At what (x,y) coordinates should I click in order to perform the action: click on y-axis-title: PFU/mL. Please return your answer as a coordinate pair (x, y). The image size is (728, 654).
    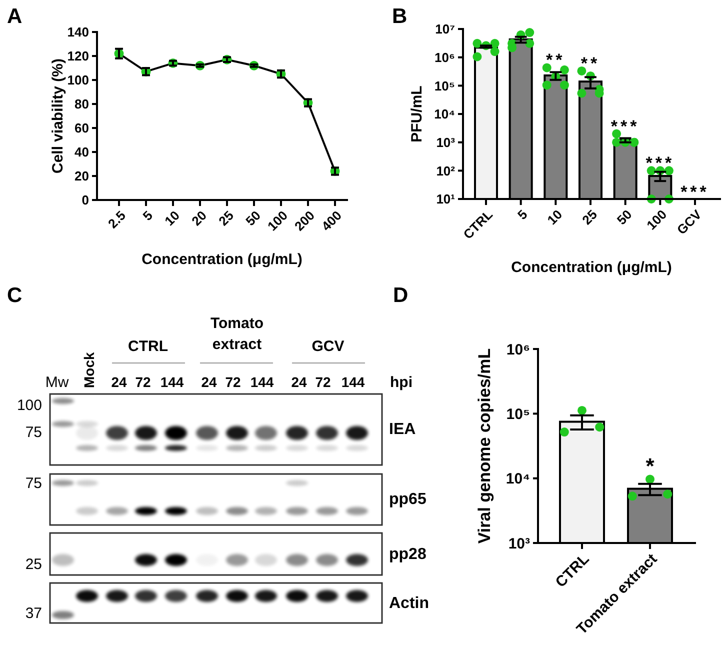
    Looking at the image, I should click on (417, 114).